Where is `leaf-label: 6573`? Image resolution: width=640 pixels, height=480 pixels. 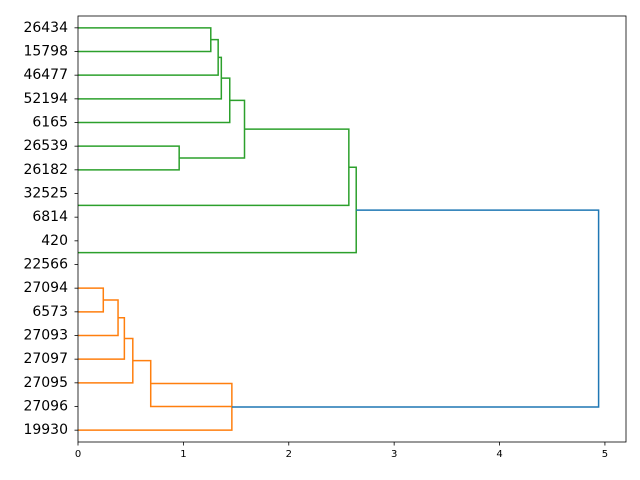
leaf-label: 6573 is located at coordinates (50, 312).